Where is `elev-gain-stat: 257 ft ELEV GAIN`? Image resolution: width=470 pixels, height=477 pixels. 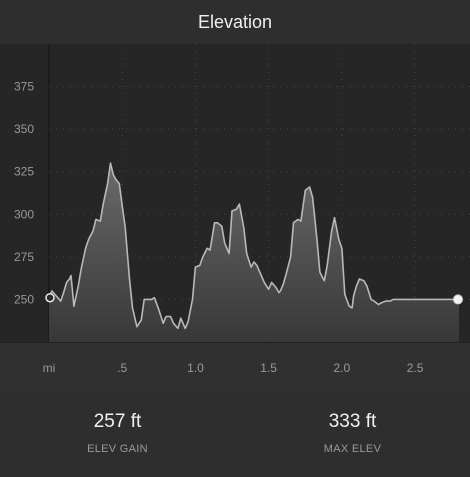
elev-gain-stat: 257 ft ELEV GAIN is located at coordinates (117, 433).